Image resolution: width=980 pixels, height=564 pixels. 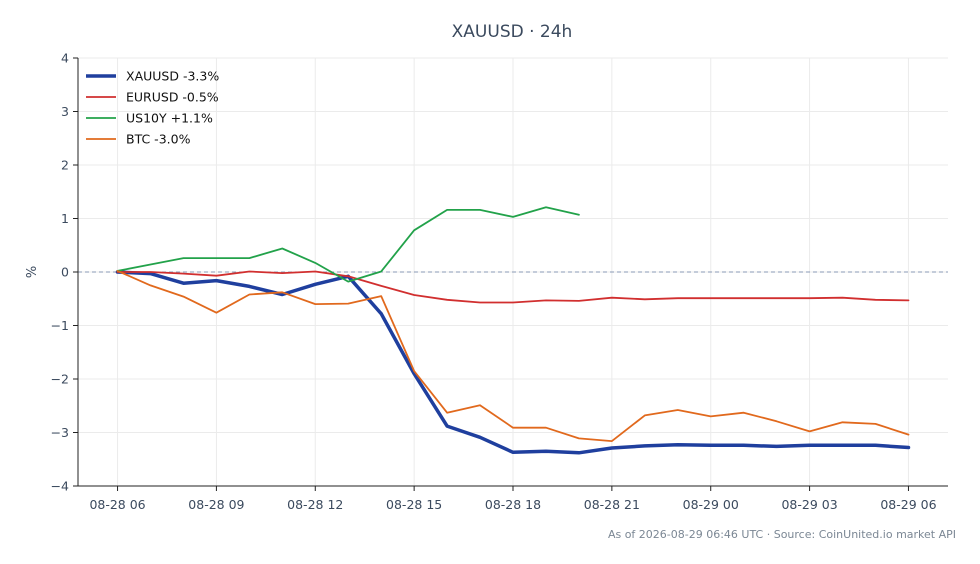 I want to click on x-tick-label: 08-28 18, so click(x=513, y=504).